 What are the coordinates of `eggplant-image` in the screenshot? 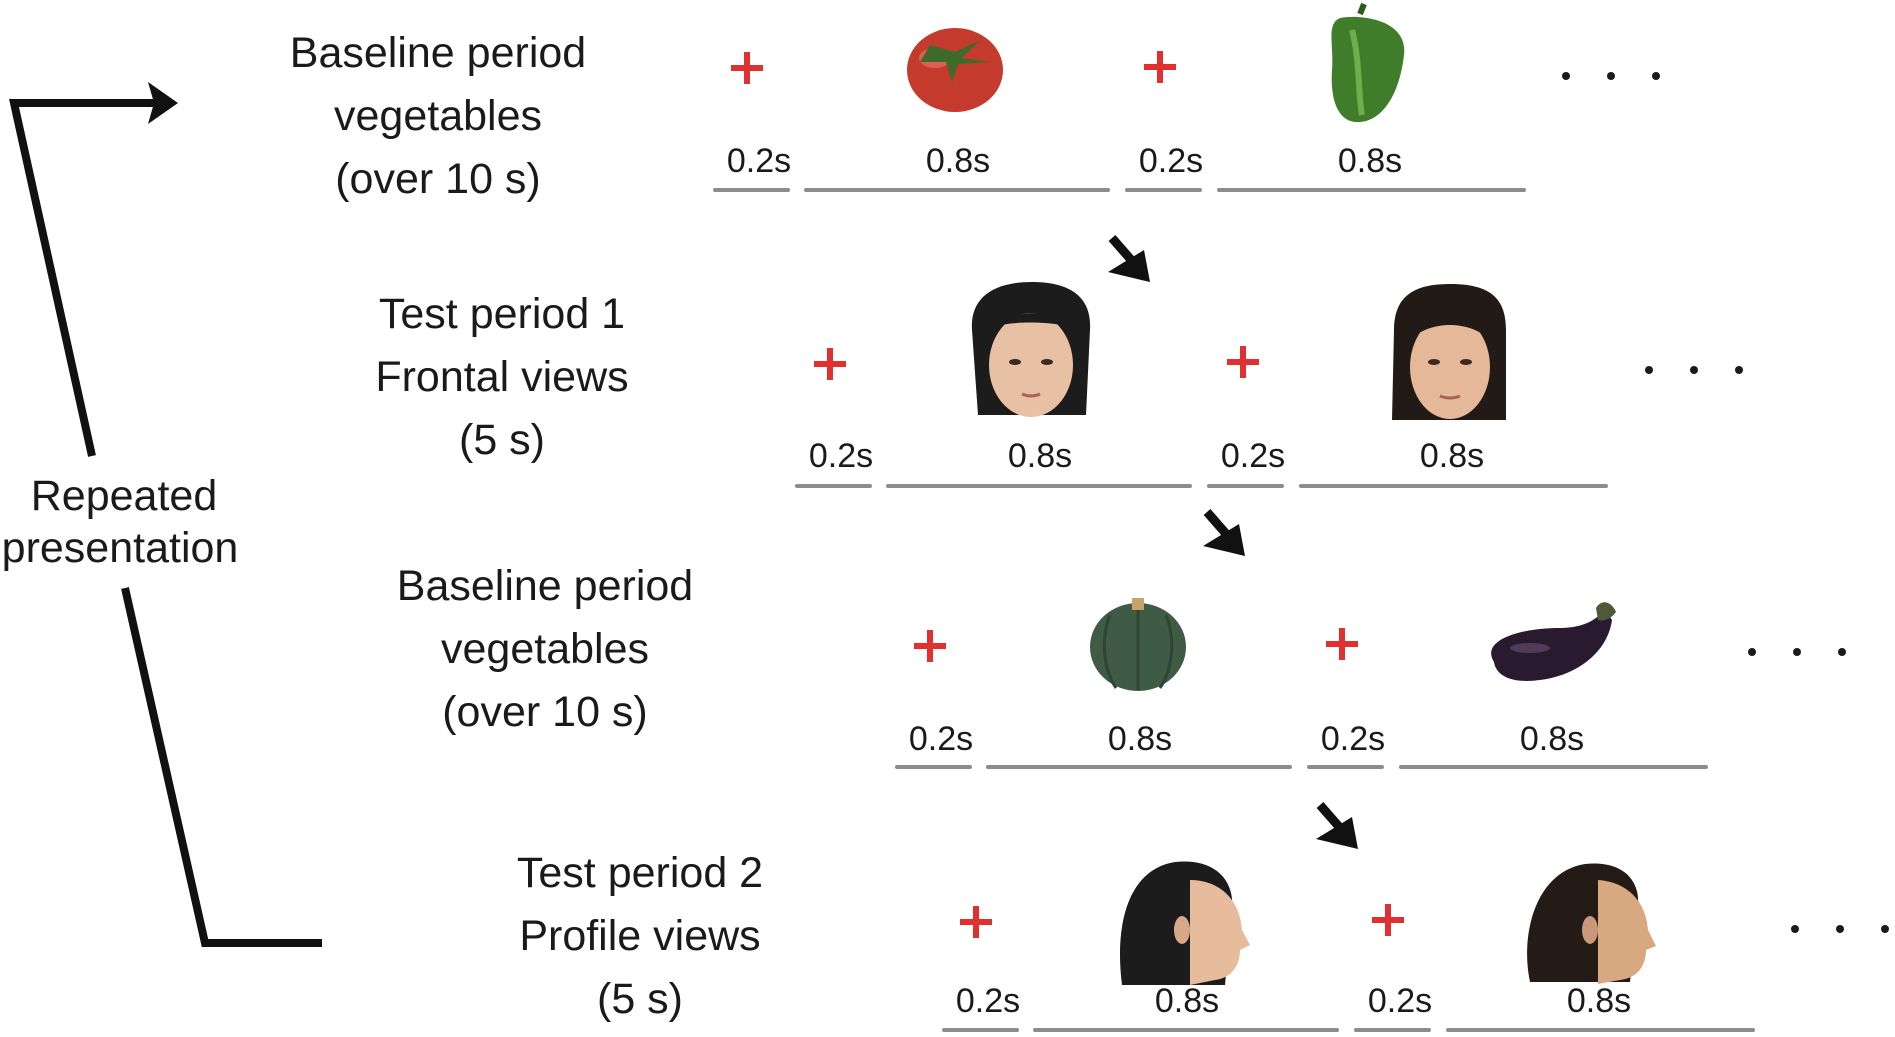 It's located at (1553, 641).